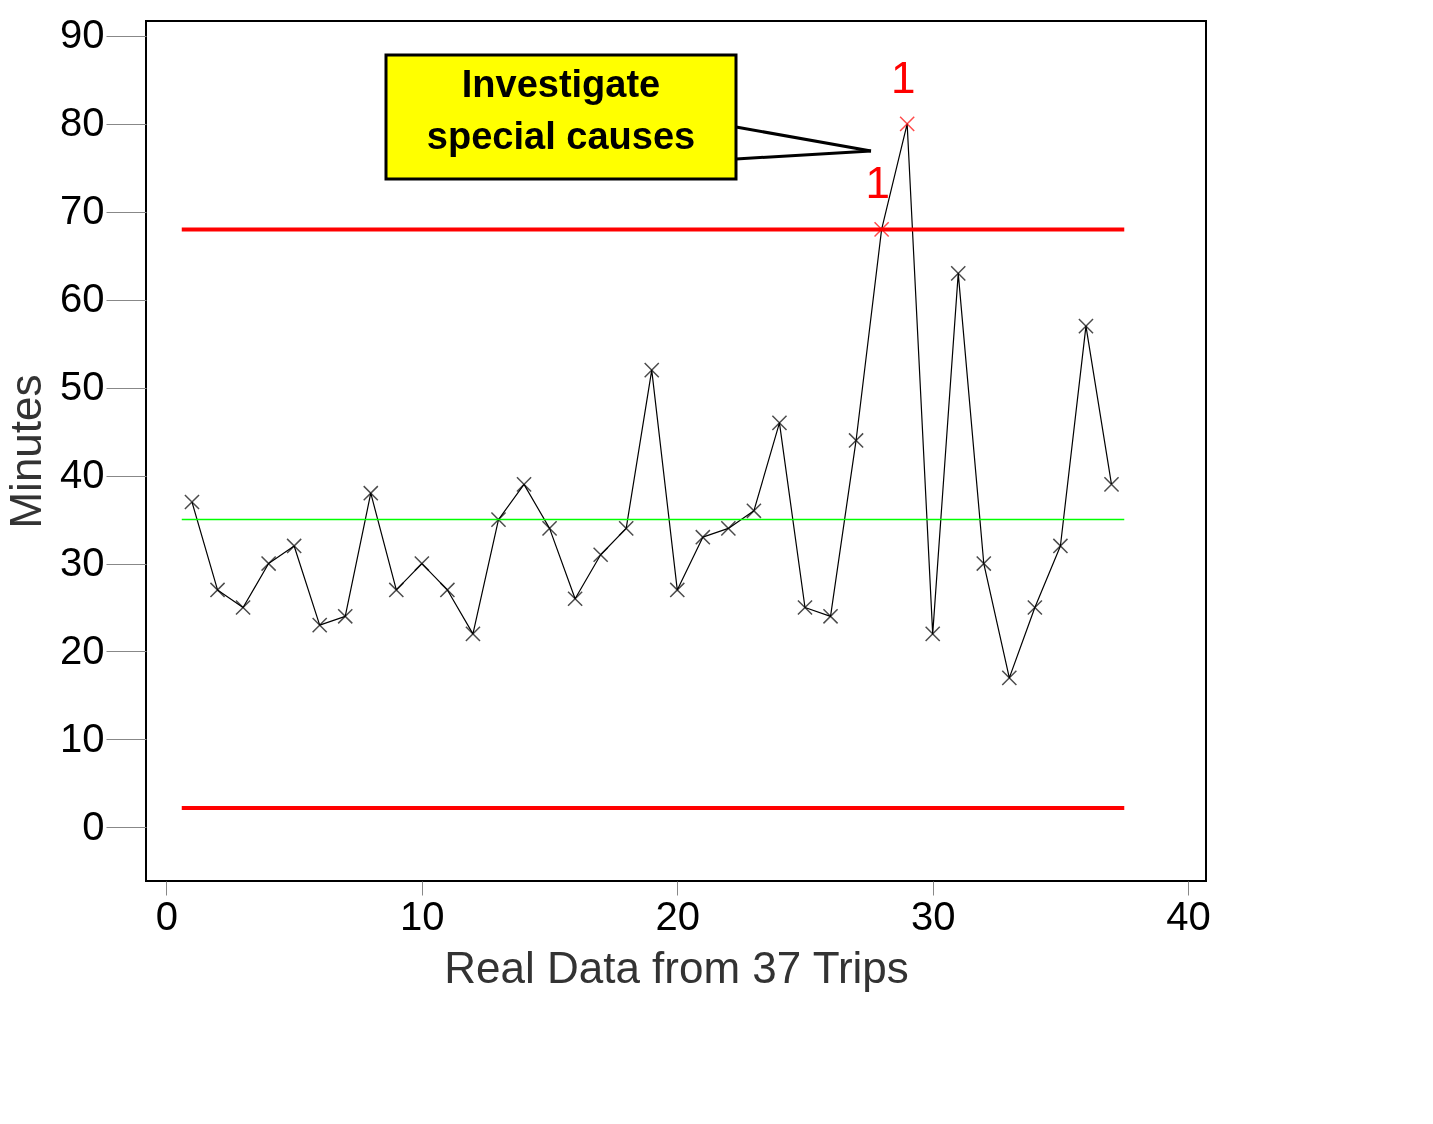 The width and height of the screenshot is (1433, 1124). What do you see at coordinates (676, 967) in the screenshot?
I see `x-axis-title: Real Data from 37 Trips` at bounding box center [676, 967].